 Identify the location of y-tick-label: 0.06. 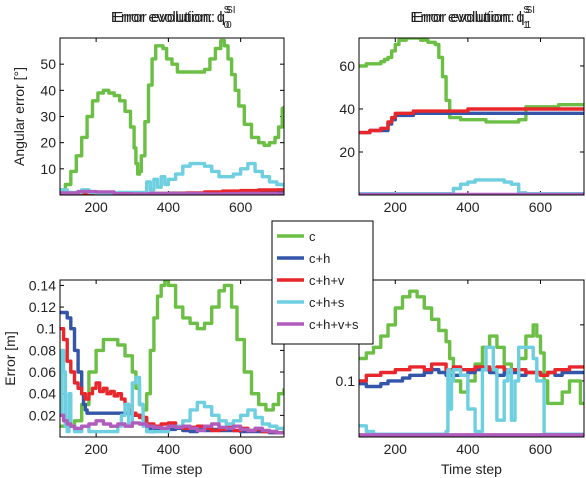
(42, 372).